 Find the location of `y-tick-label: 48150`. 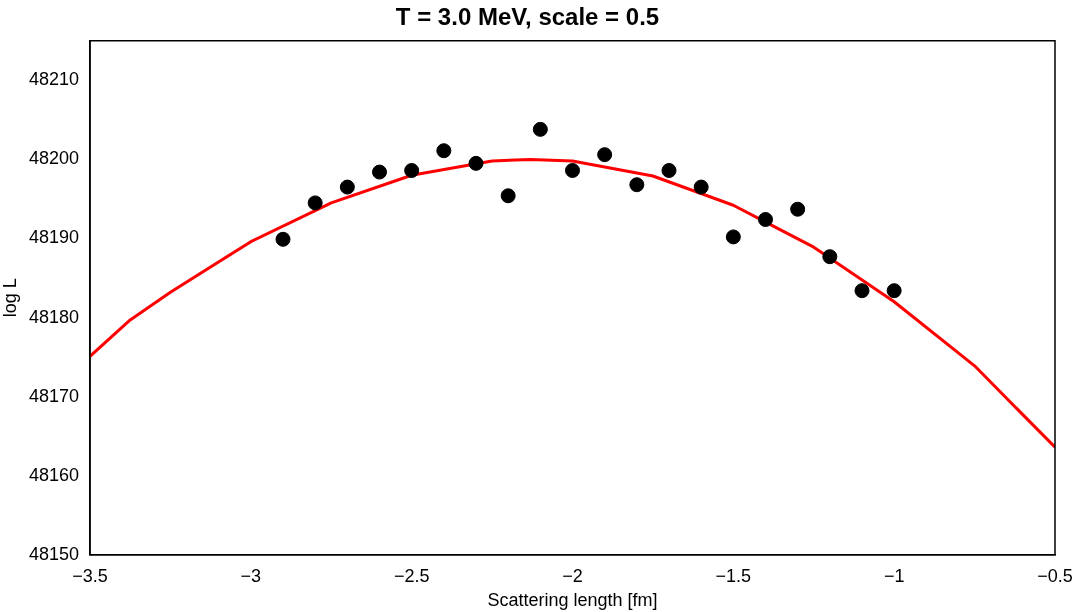

y-tick-label: 48150 is located at coordinates (53, 553).